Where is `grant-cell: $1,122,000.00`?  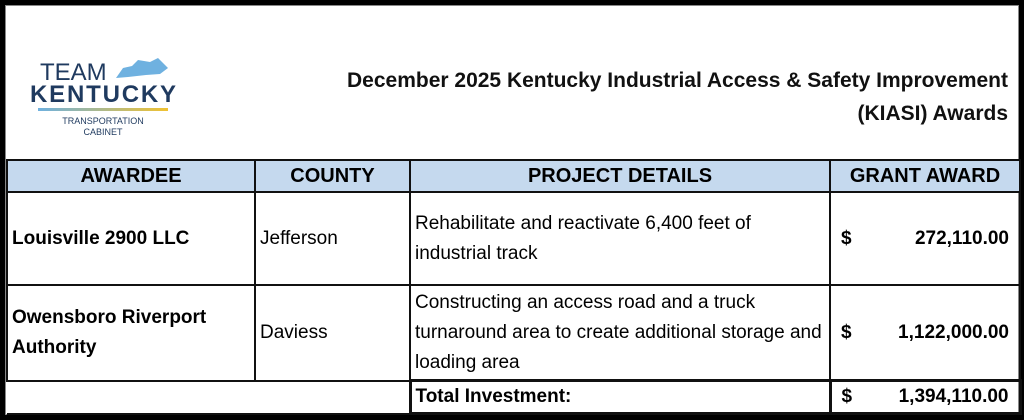 grant-cell: $1,122,000.00 is located at coordinates (925, 333).